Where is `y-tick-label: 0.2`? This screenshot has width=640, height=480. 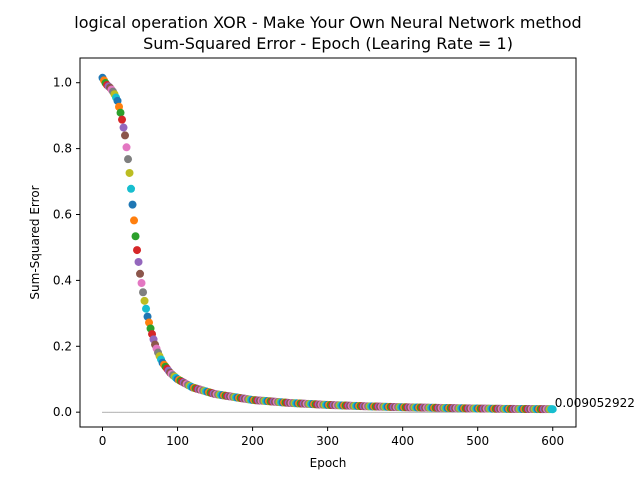
y-tick-label: 0.2 is located at coordinates (62, 346).